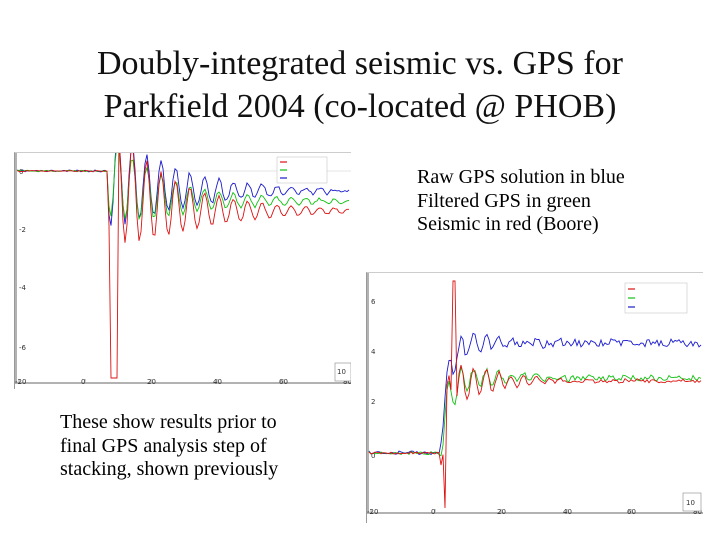 This screenshot has height=540, width=720. I want to click on plot-b-badge: 10, so click(692, 502).